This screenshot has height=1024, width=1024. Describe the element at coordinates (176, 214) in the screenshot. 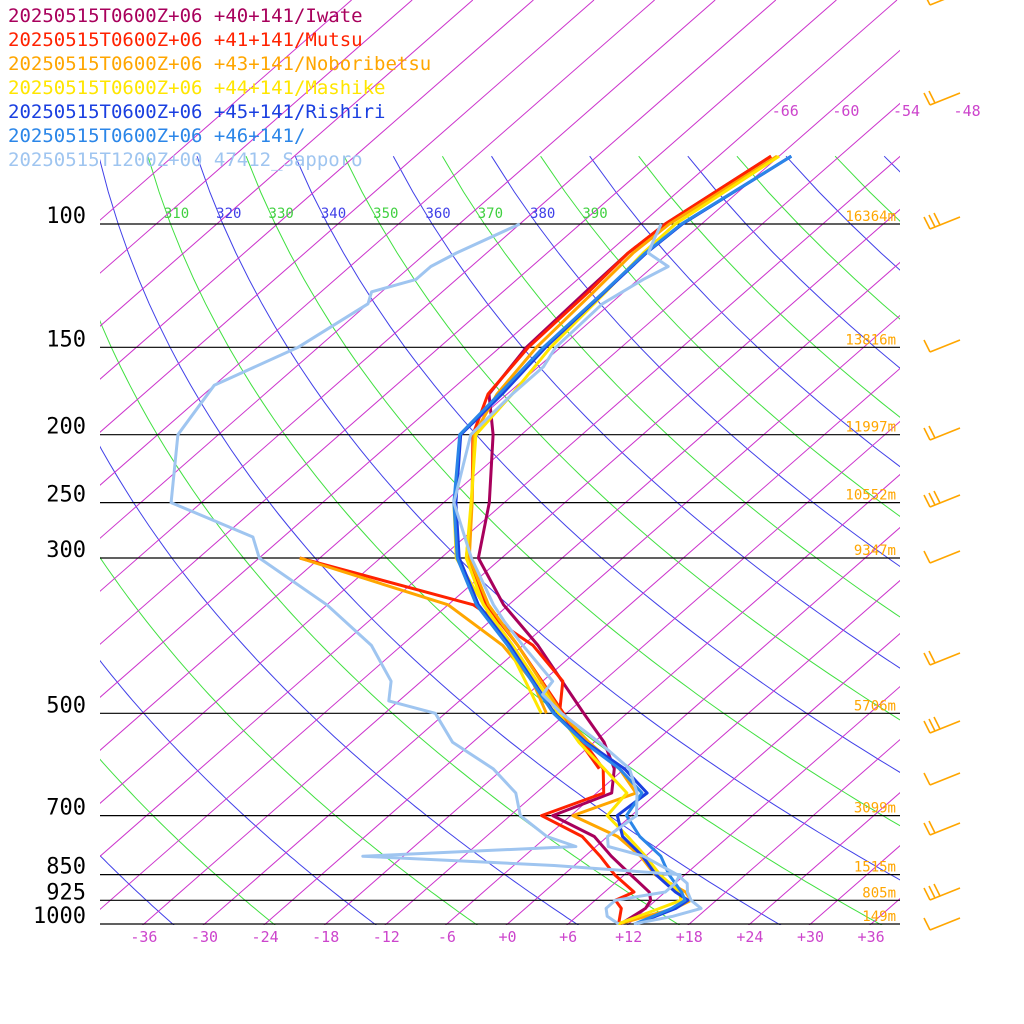

I see `theta-label: 310` at that location.